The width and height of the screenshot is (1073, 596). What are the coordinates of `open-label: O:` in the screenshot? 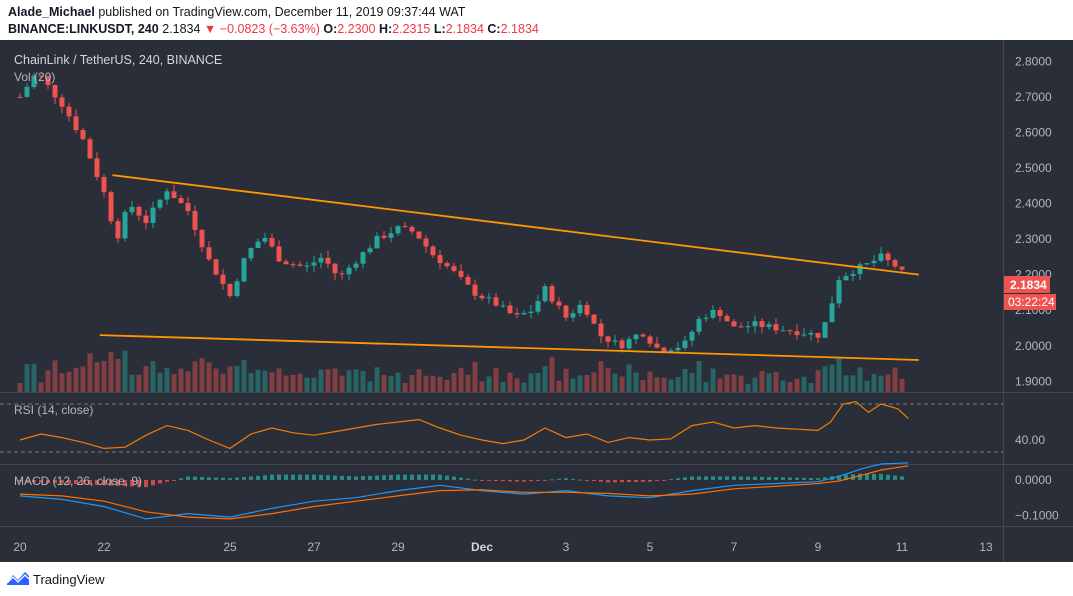 It's located at (330, 29).